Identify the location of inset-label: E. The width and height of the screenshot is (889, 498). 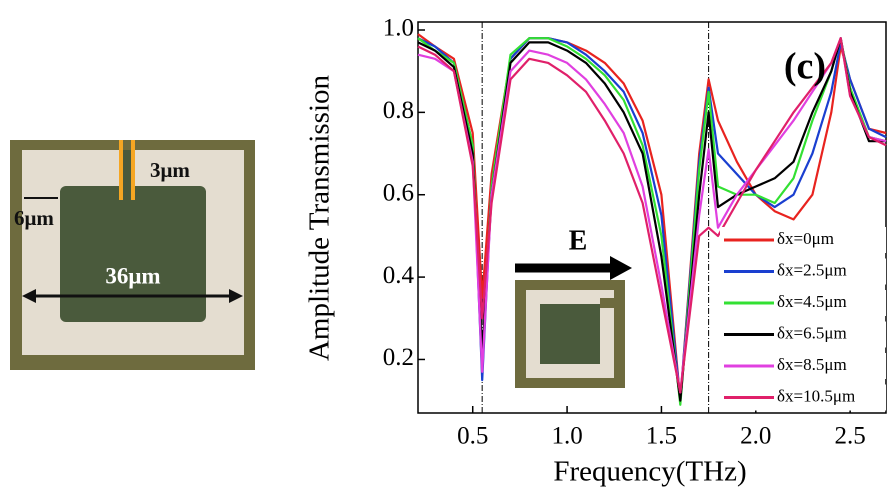
(578, 240).